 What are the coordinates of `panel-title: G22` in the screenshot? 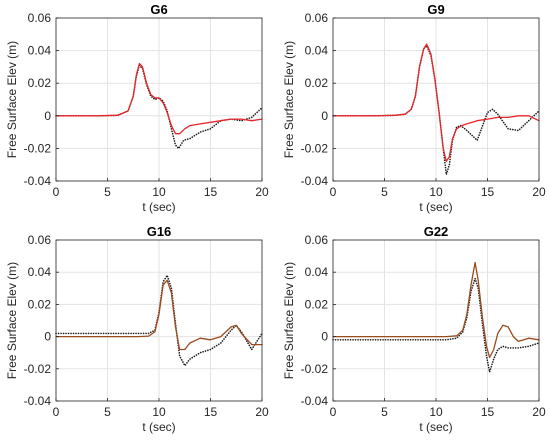 It's located at (436, 231).